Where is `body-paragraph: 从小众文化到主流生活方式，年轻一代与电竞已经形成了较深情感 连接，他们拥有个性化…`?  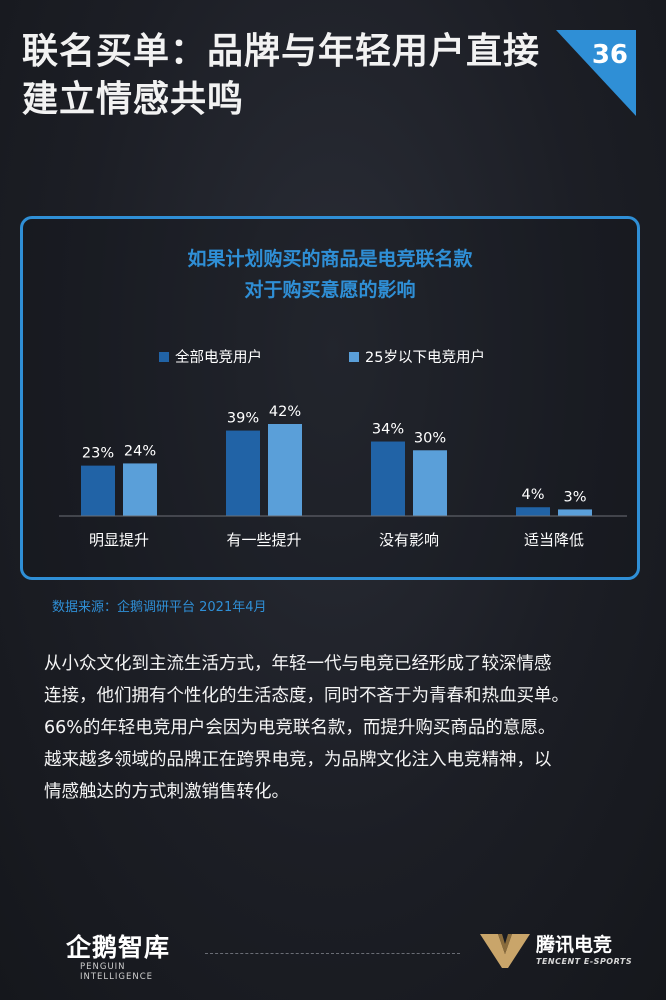 body-paragraph: 从小众文化到主流生活方式，年轻一代与电竞已经形成了较深情感 连接，他们拥有个性化… is located at coordinates (342, 728).